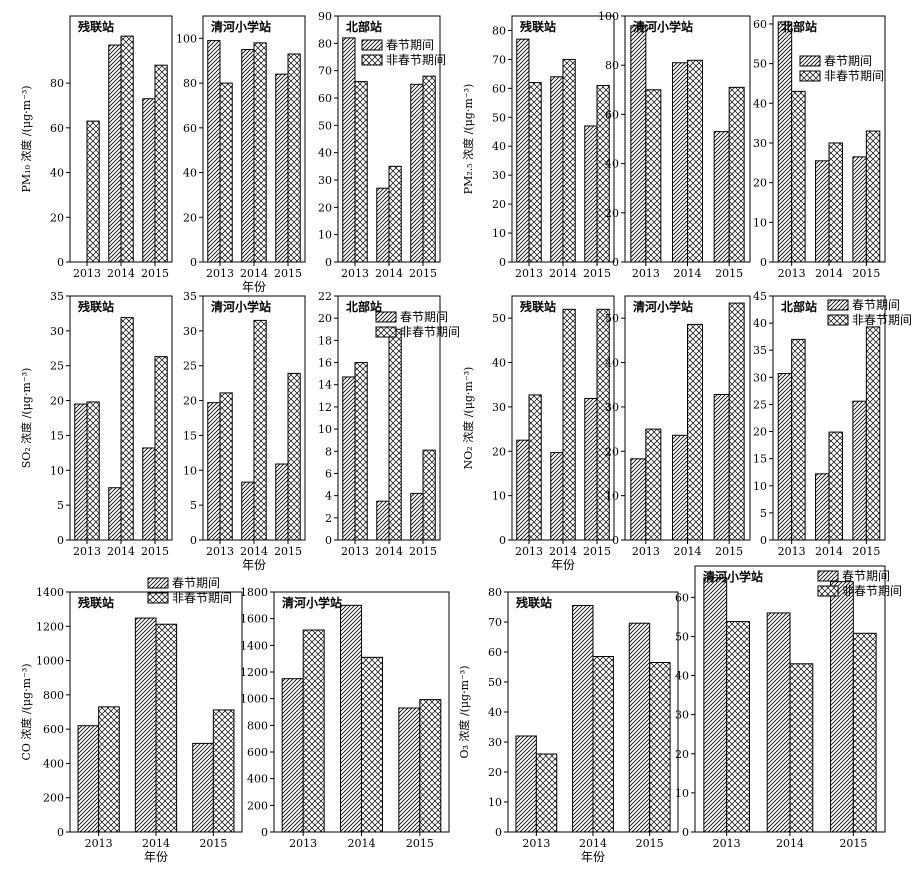  What do you see at coordinates (50, 661) in the screenshot?
I see `y-tick-label: 1000` at bounding box center [50, 661].